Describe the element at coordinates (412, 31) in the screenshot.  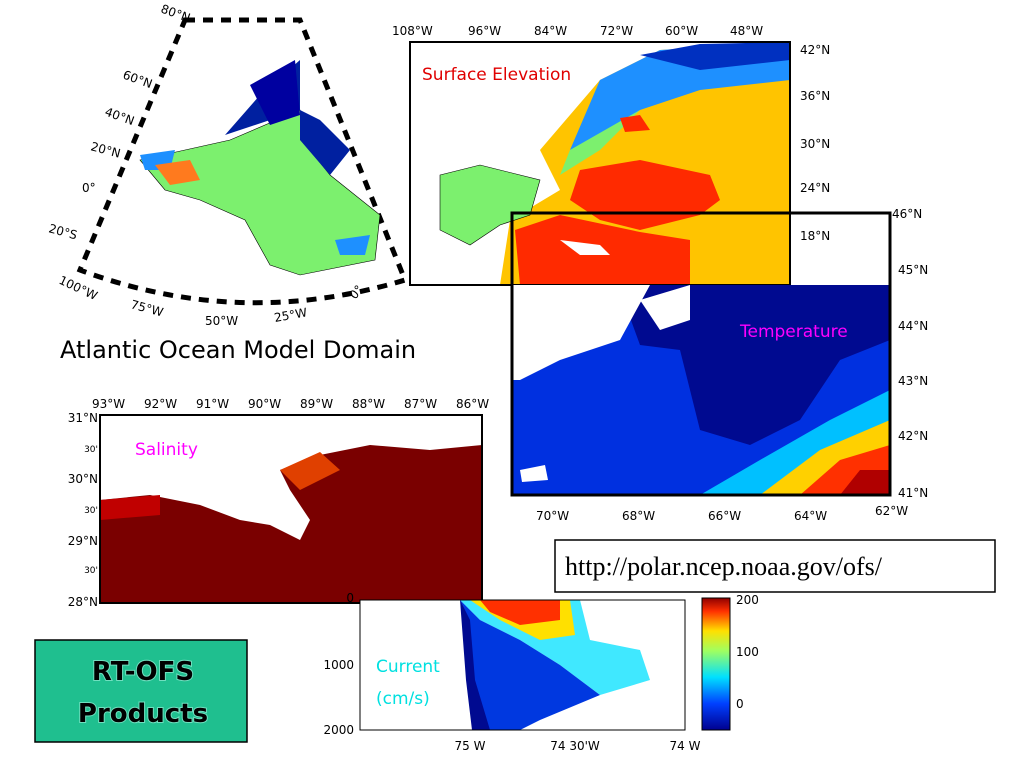
I see `lon-label: 108°W` at that location.